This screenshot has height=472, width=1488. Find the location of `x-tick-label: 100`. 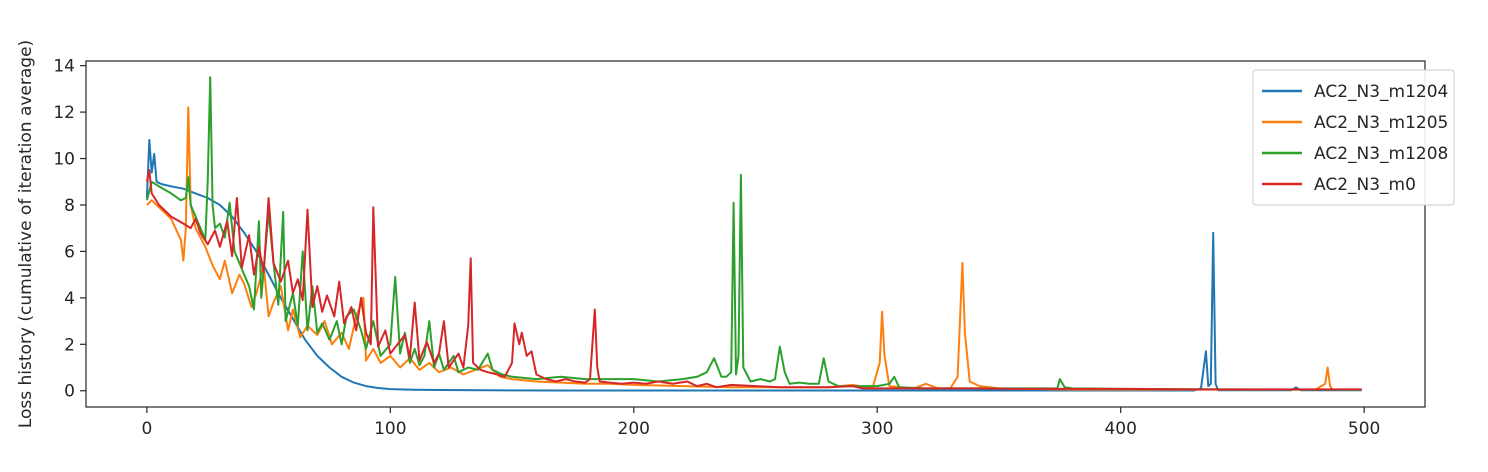

x-tick-label: 100 is located at coordinates (390, 429).